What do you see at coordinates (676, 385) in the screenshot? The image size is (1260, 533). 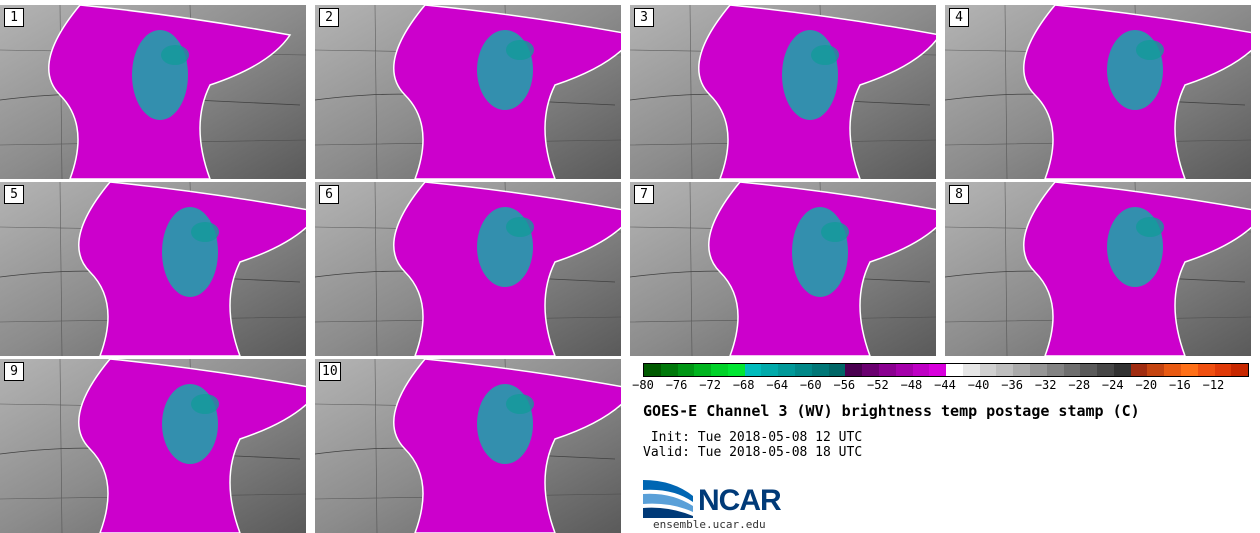 I see `colorbar-tick-label: −76` at bounding box center [676, 385].